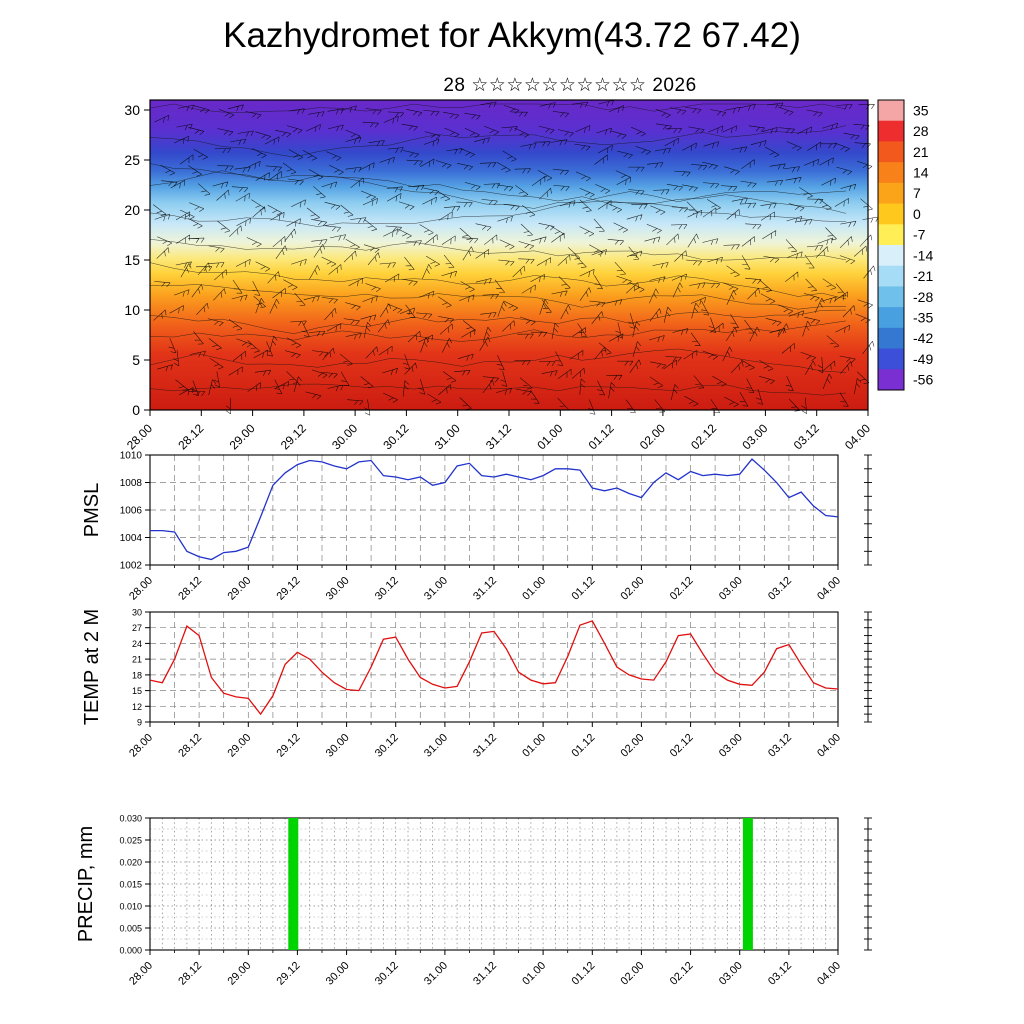 Image resolution: width=1024 pixels, height=1024 pixels. What do you see at coordinates (923, 255) in the screenshot?
I see `svg-text: -14` at bounding box center [923, 255].